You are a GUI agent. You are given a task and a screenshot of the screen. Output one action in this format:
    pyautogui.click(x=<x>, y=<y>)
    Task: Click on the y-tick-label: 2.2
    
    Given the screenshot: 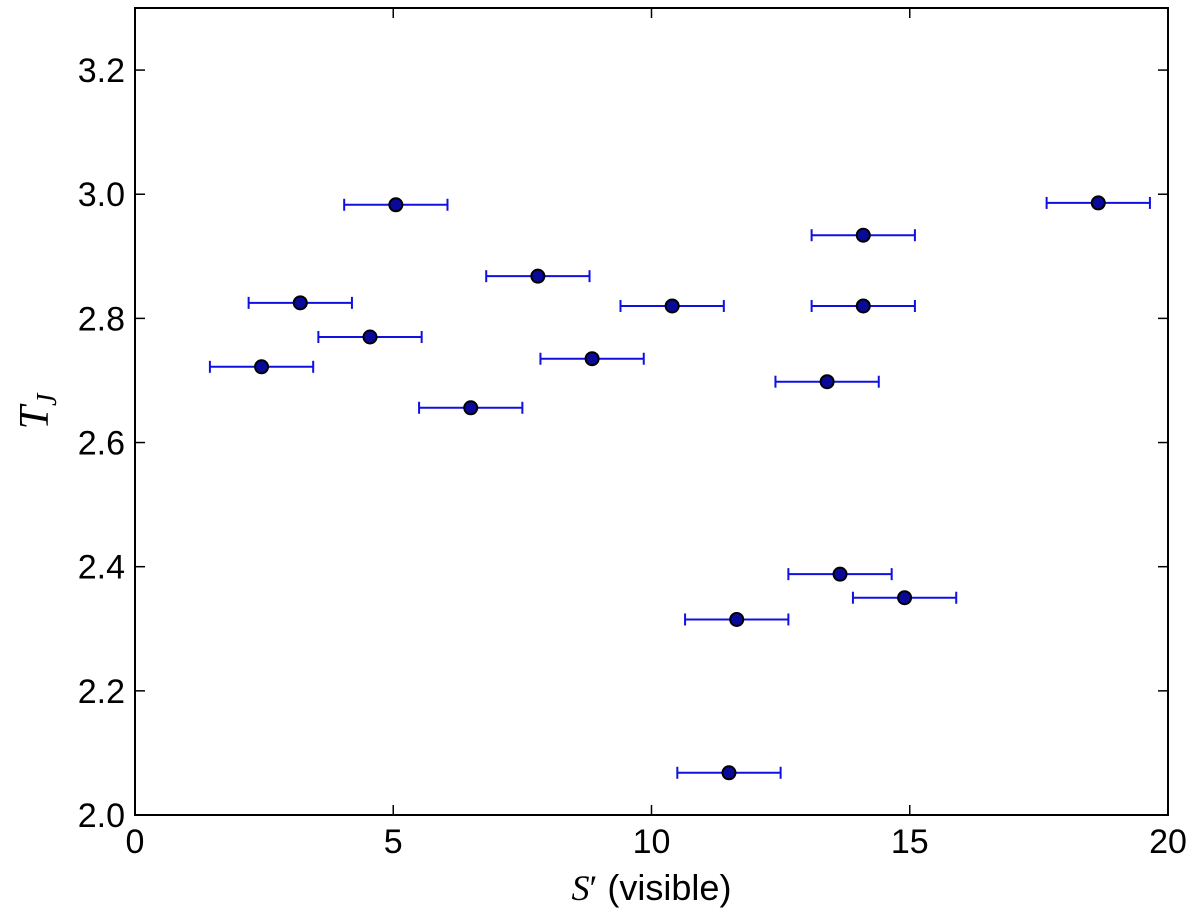 What is the action you would take?
    pyautogui.click(x=101, y=692)
    